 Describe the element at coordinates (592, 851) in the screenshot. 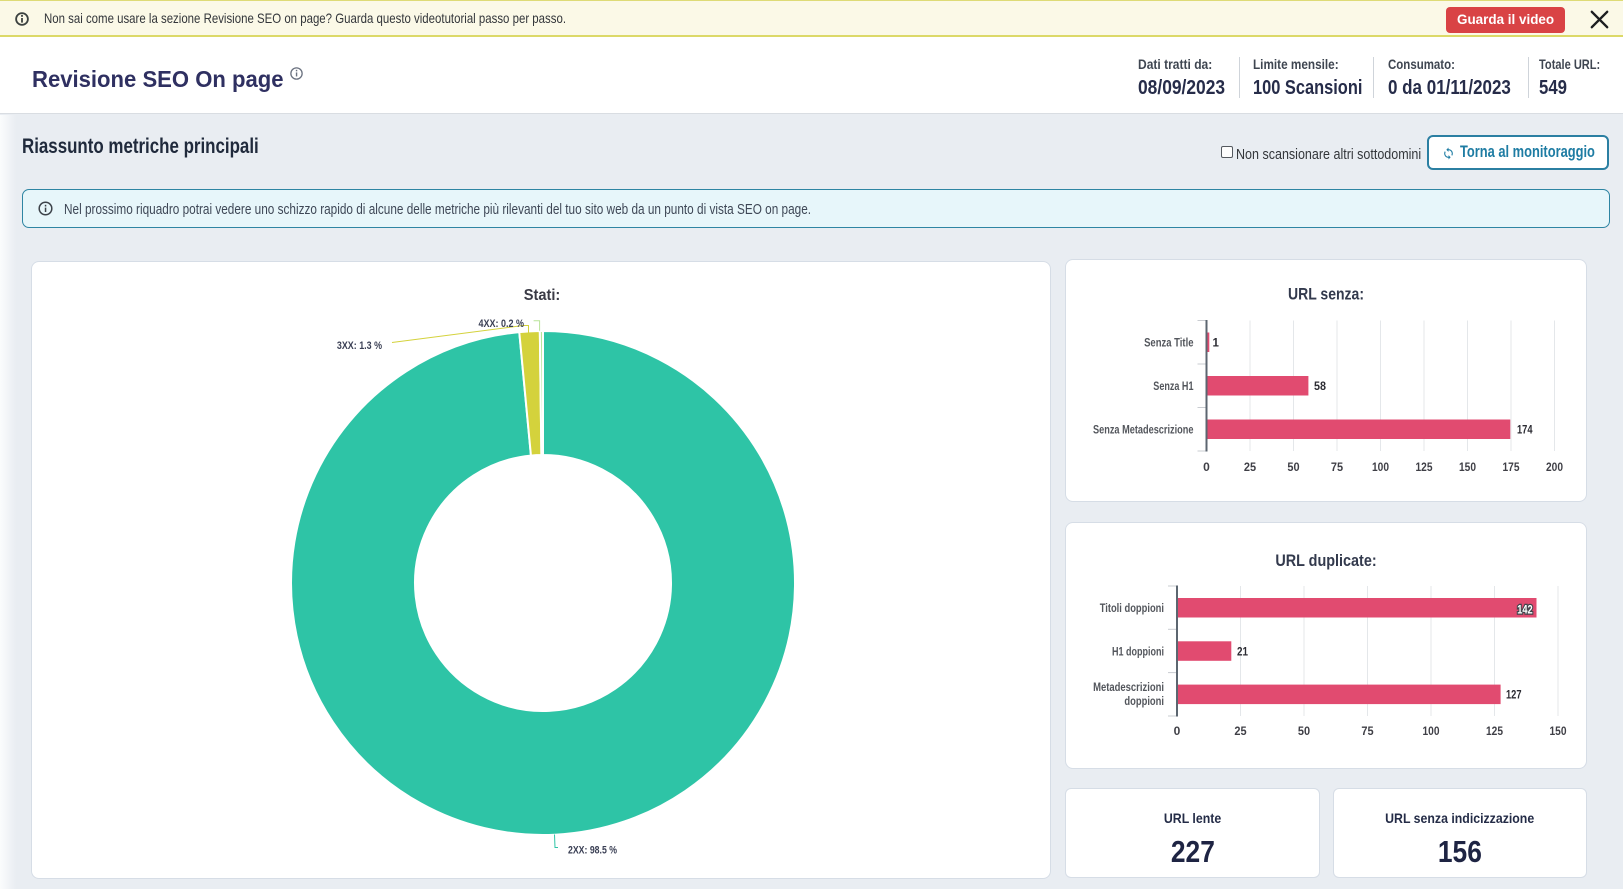

I see `svg-text: 2XX: 98.5 %` at that location.